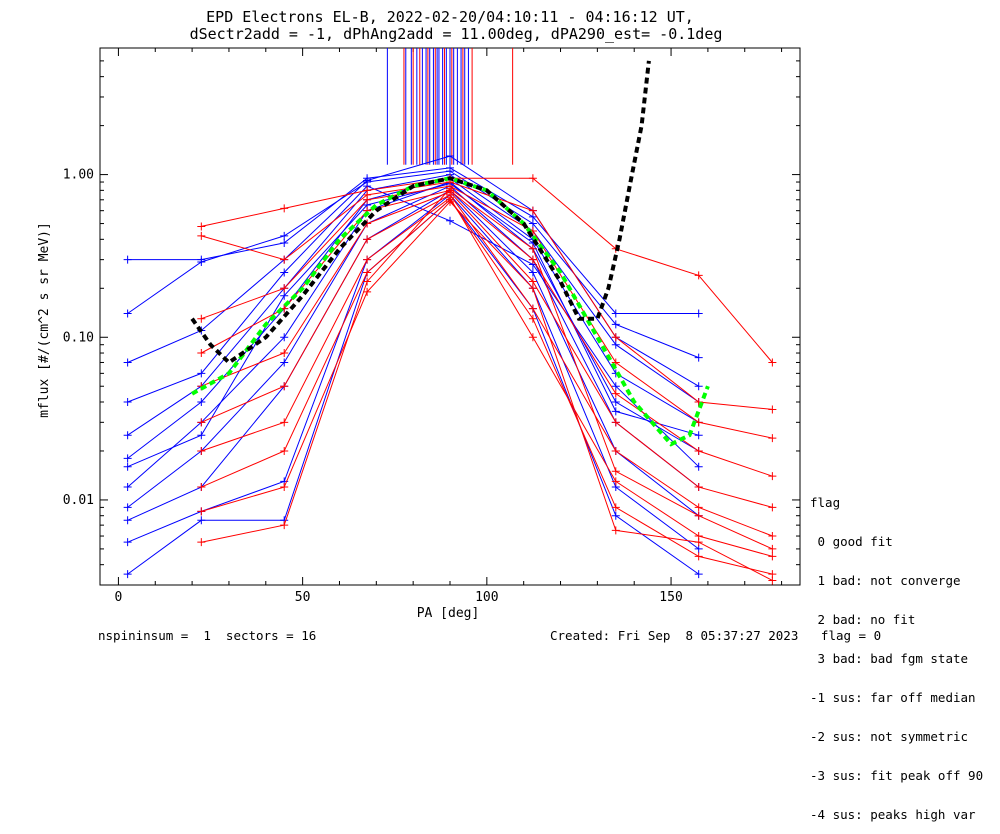  What do you see at coordinates (889, 658) in the screenshot?
I see `legend-item: 3 bad: bad fgm state` at bounding box center [889, 658].